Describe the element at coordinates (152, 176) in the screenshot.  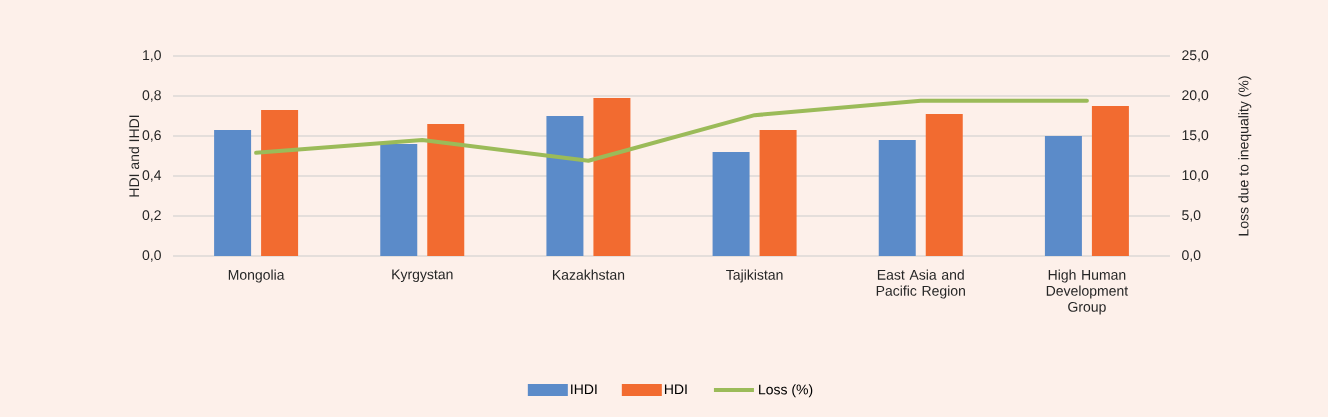
I see `y-tick-label: 0,4` at that location.